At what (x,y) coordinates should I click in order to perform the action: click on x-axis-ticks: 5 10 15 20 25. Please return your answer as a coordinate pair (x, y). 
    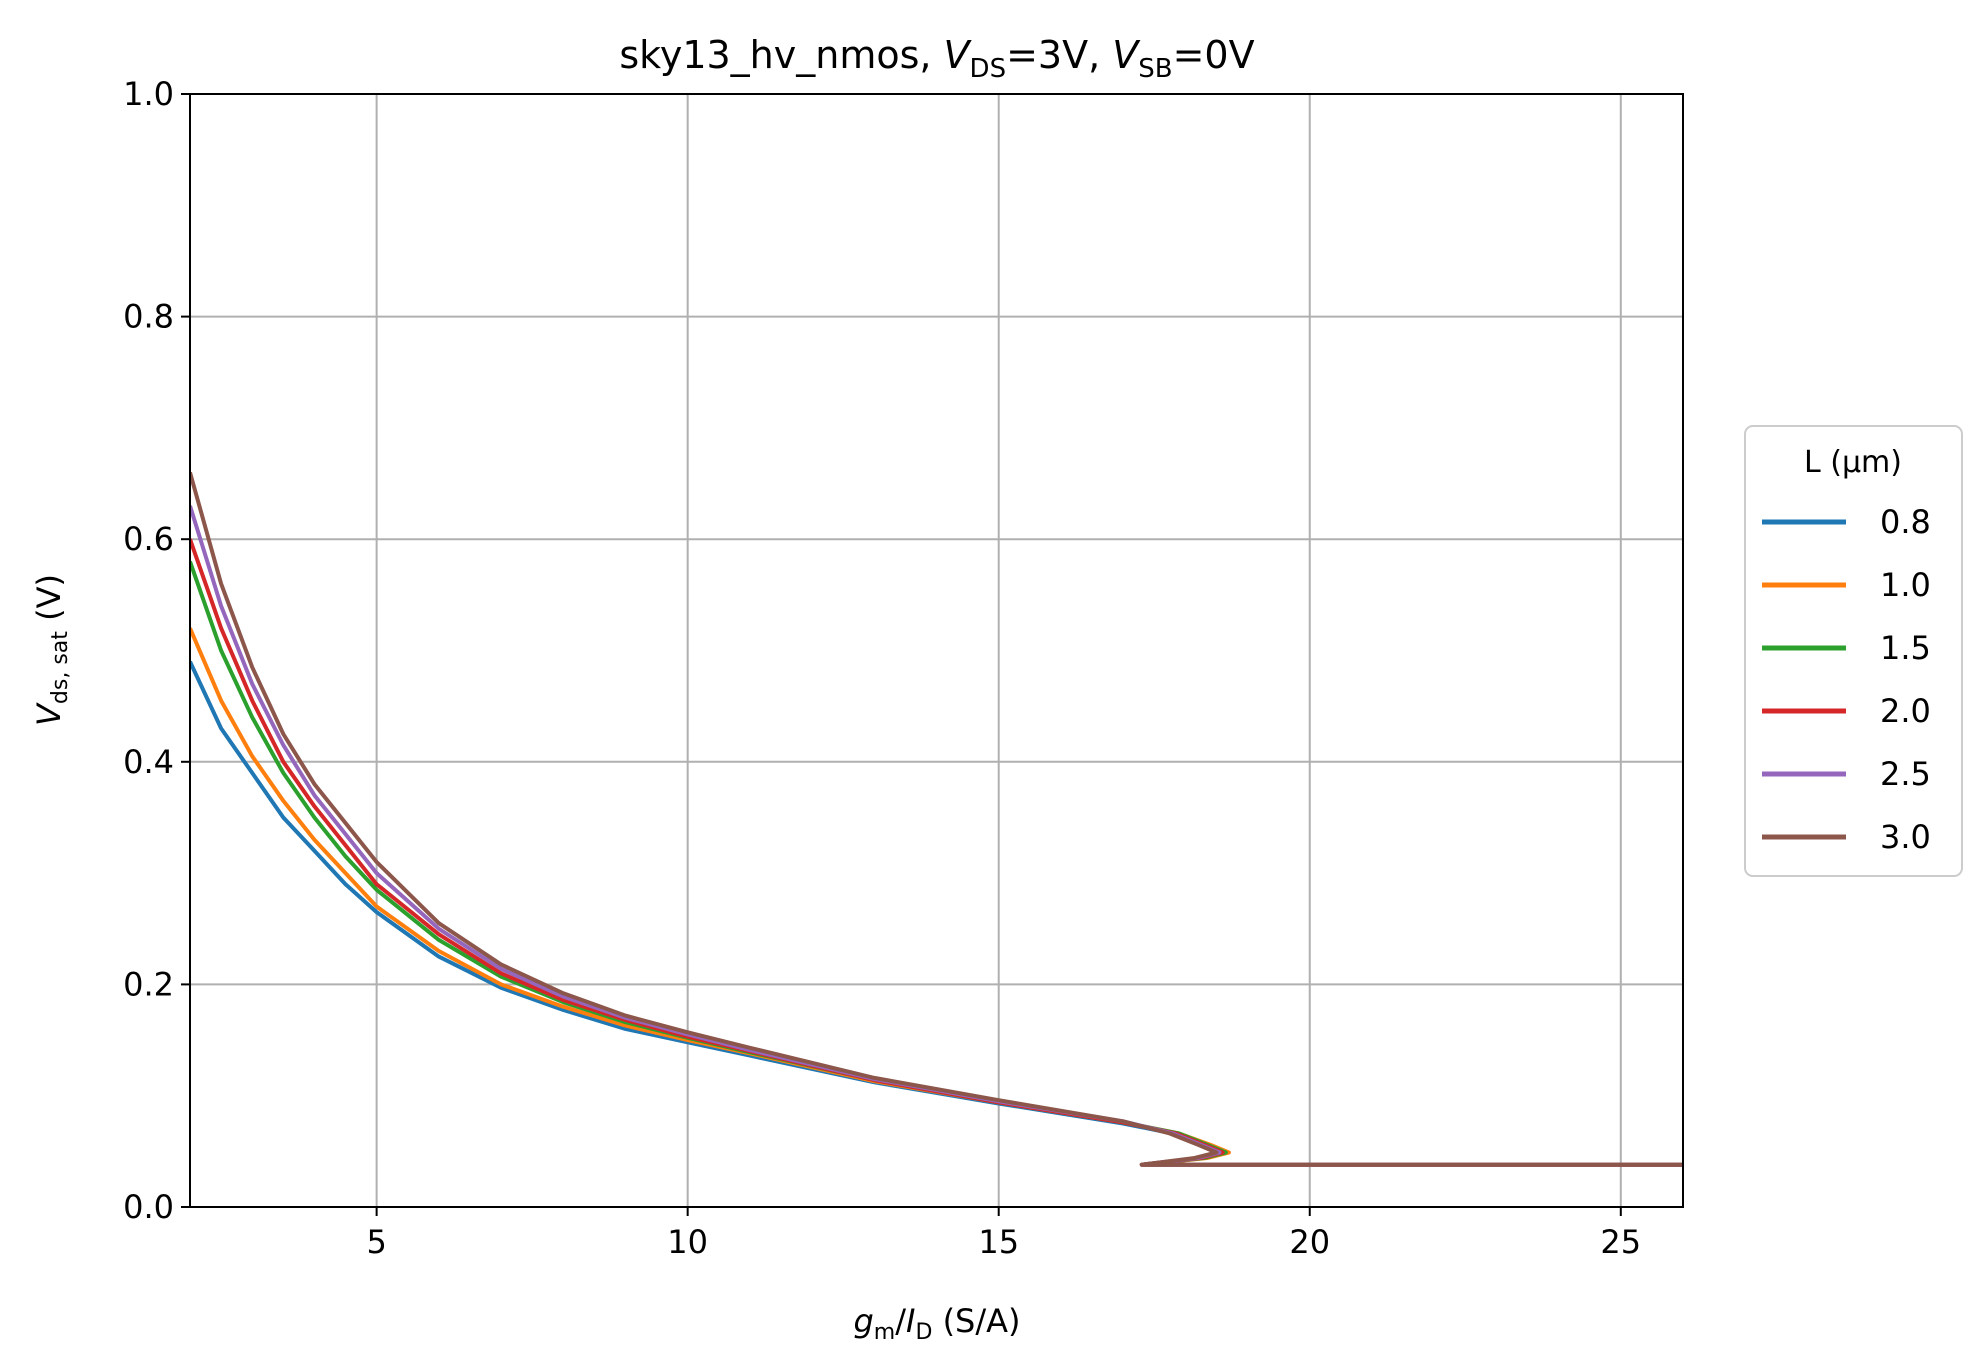
    Looking at the image, I should click on (1003, 1234).